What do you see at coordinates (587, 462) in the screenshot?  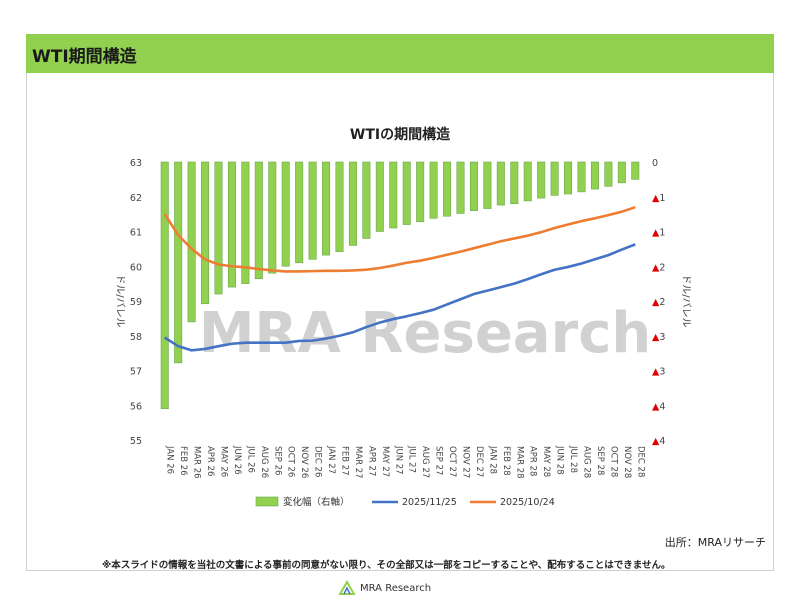 I see `x-tick-label: AUG 28` at bounding box center [587, 462].